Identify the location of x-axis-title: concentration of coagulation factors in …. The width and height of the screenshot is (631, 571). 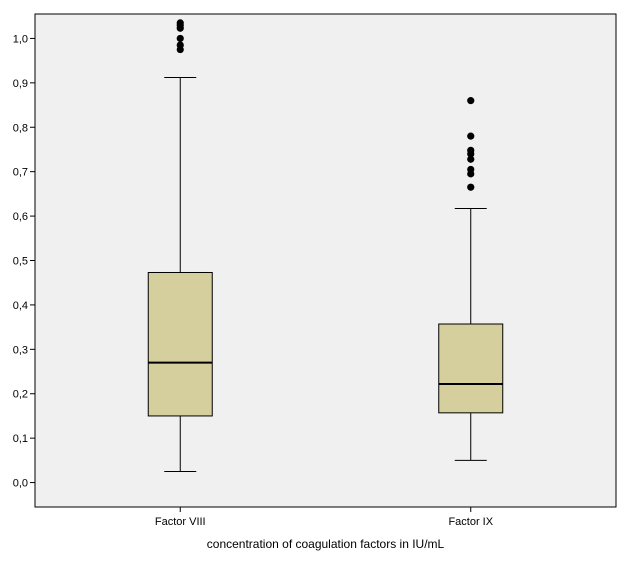
(326, 544).